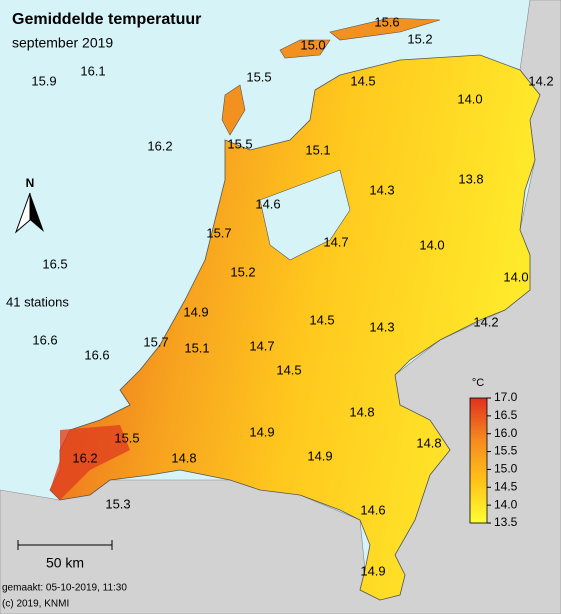 This screenshot has height=614, width=561. I want to click on islands, so click(331, 76).